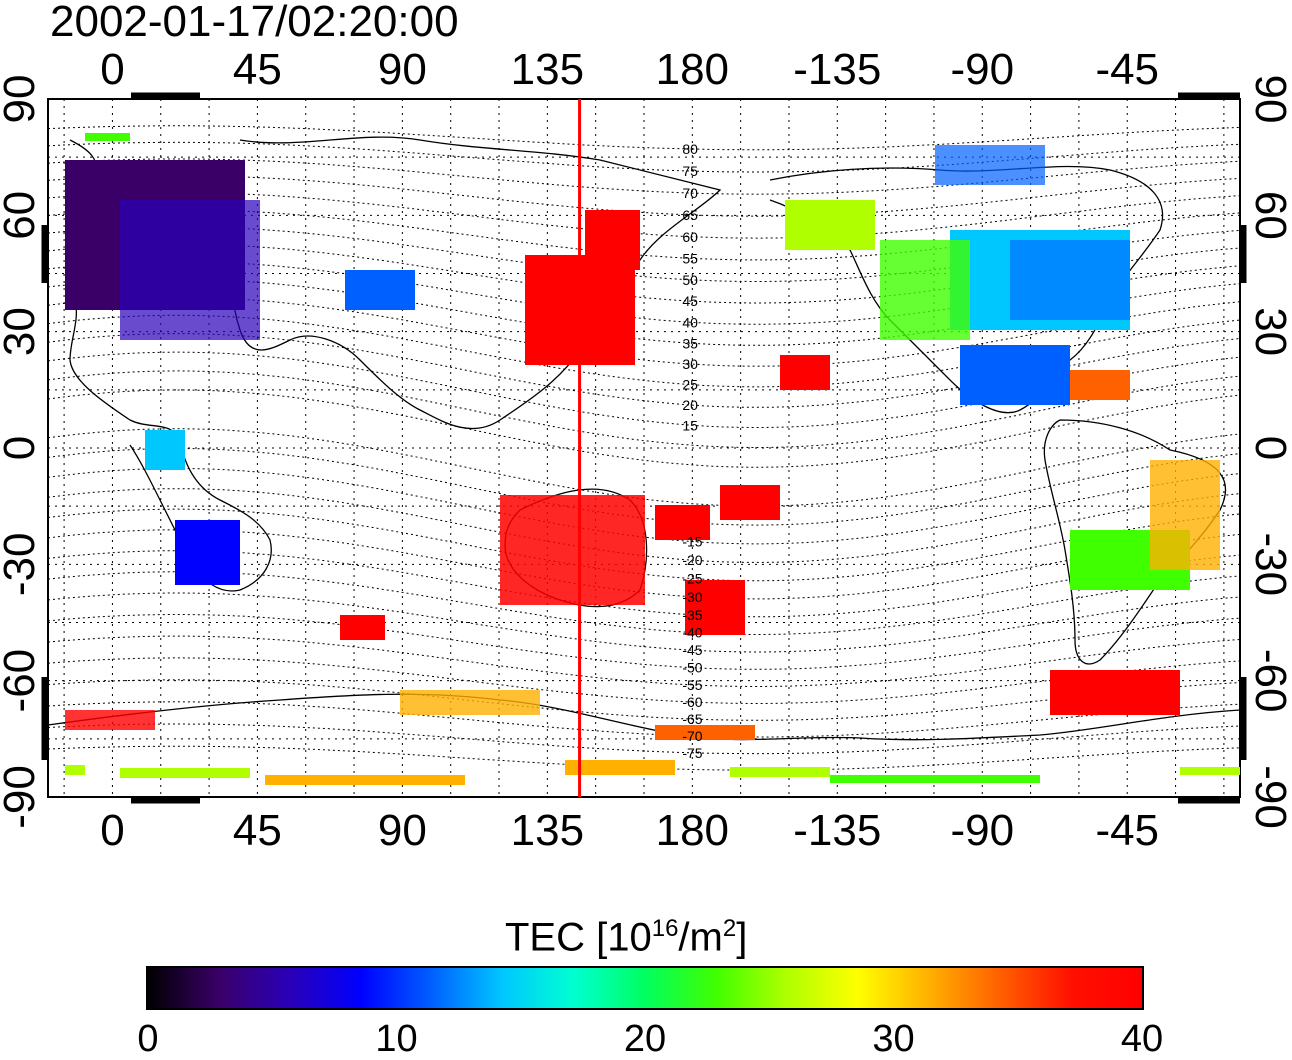 The height and width of the screenshot is (1060, 1292). I want to click on magnetic-latitude-label: -20, so click(692, 560).